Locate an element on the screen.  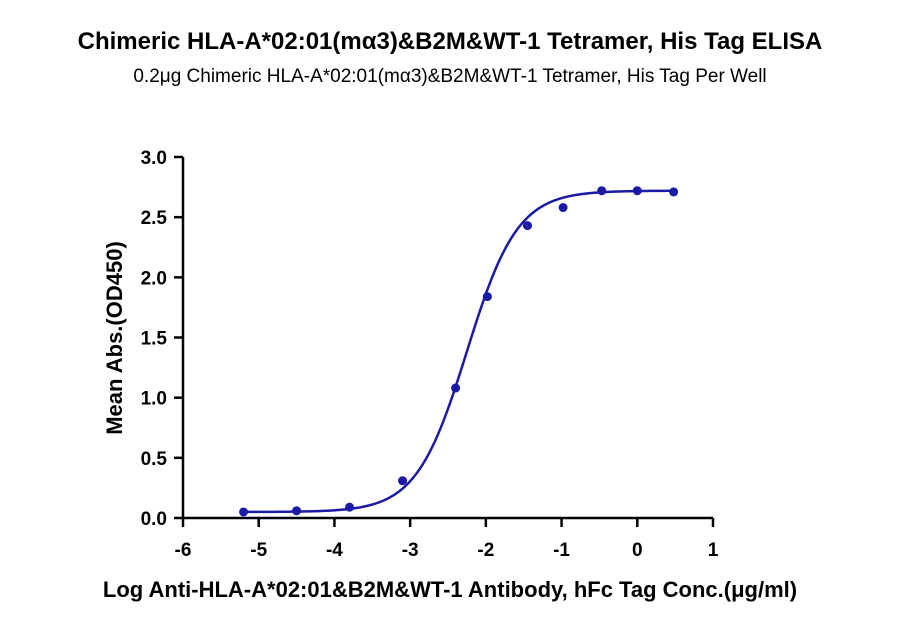
y-tick-label: 0.0 is located at coordinates (154, 519).